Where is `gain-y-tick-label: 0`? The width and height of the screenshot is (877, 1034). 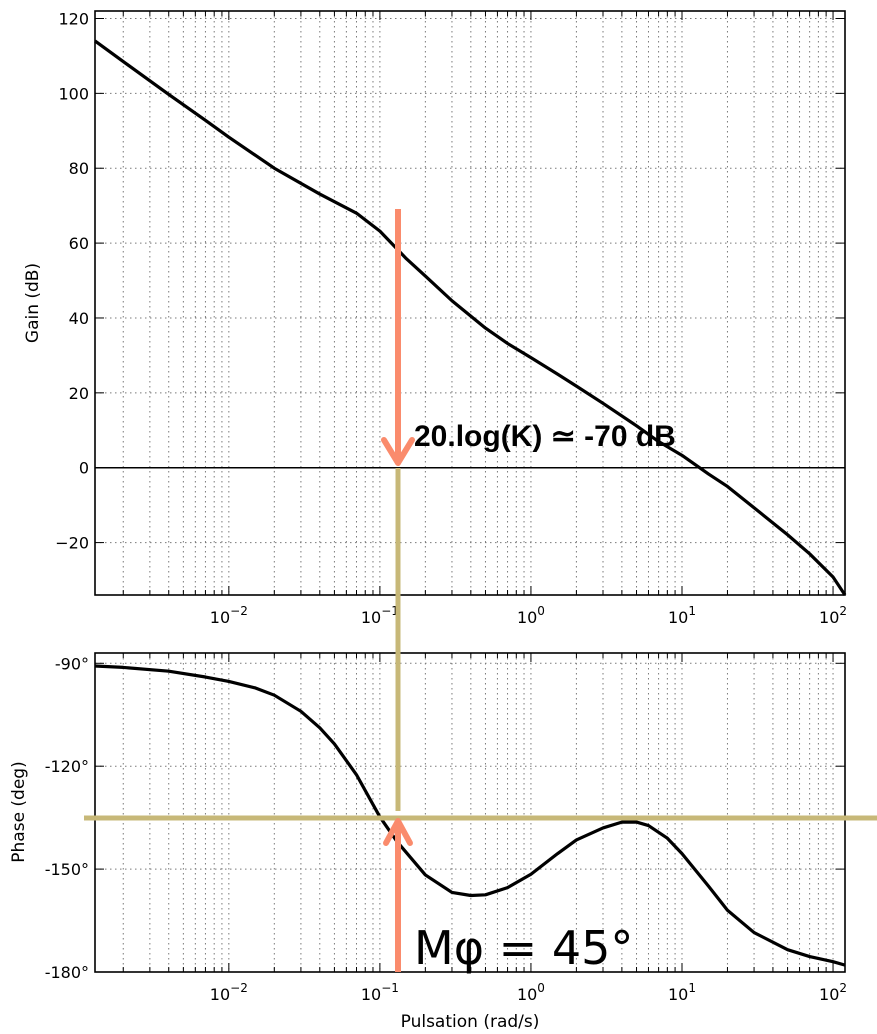
gain-y-tick-label: 0 is located at coordinates (84, 468).